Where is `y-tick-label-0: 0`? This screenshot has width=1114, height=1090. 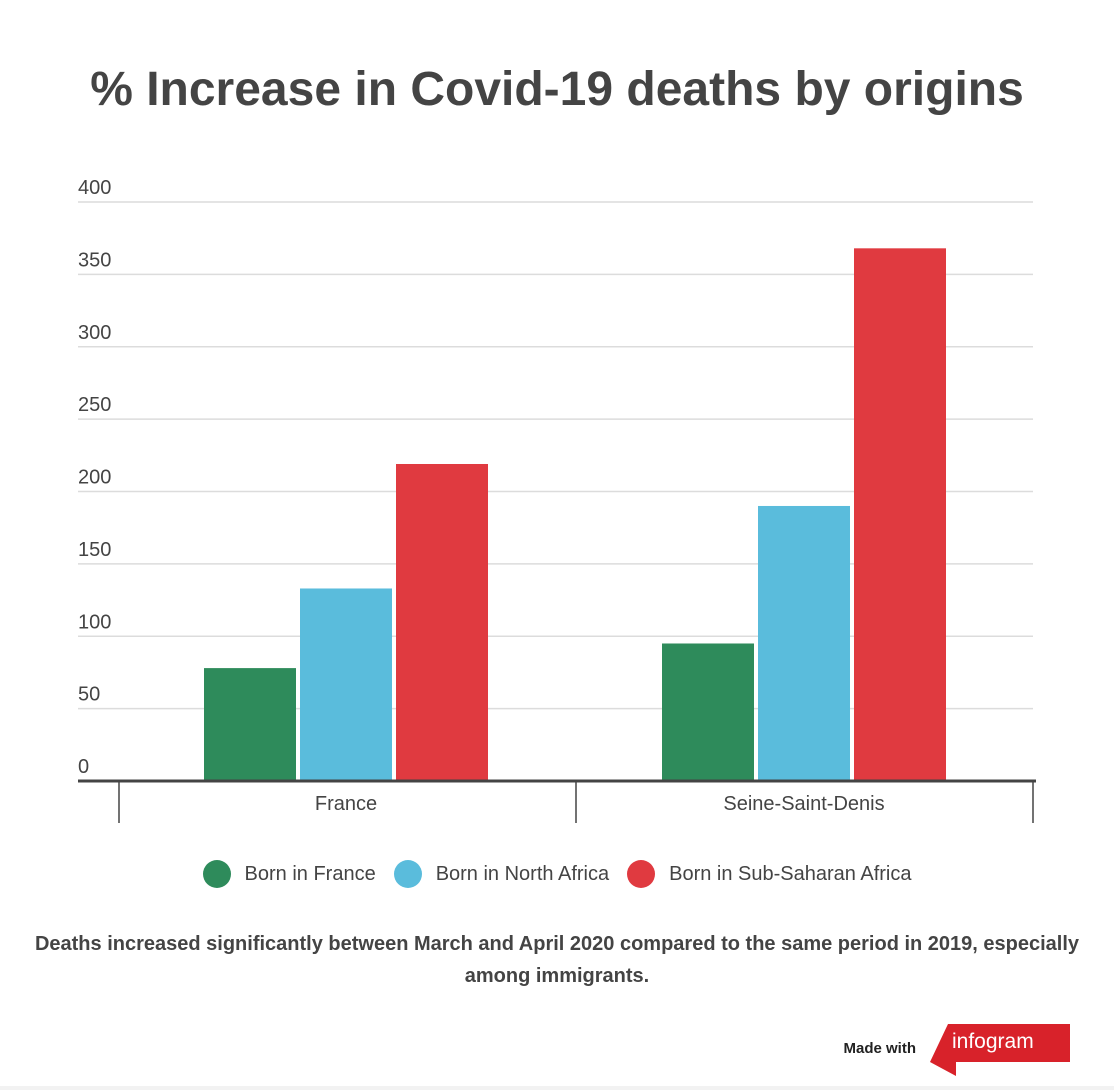 y-tick-label-0: 0 is located at coordinates (83, 767).